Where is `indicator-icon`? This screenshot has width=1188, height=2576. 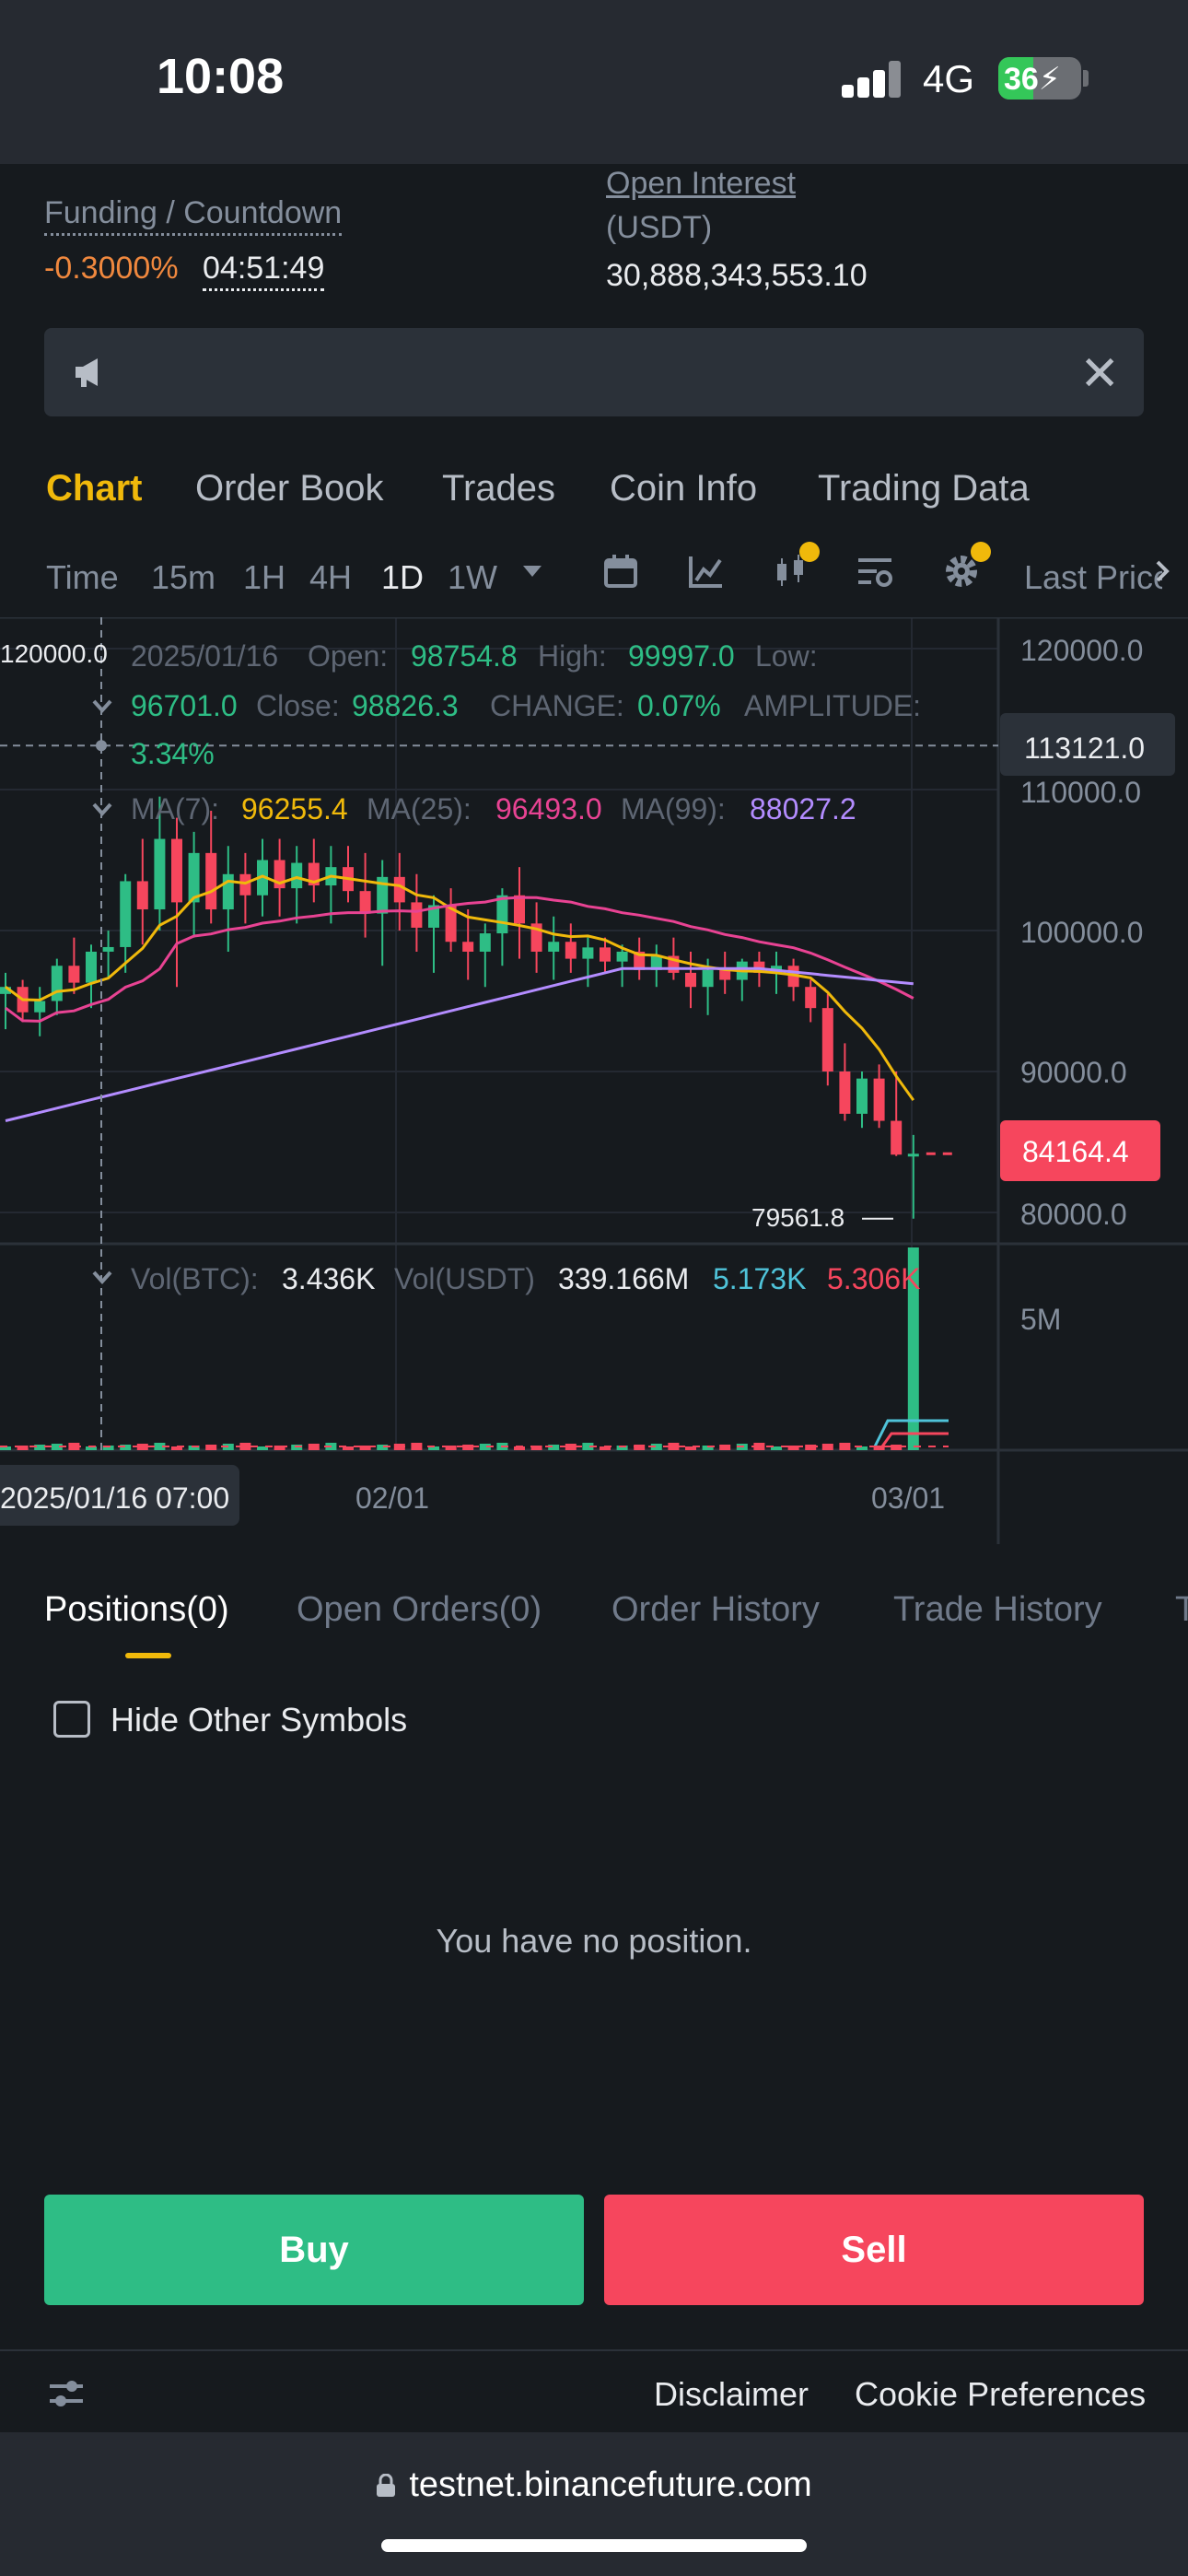
indicator-icon is located at coordinates (705, 571).